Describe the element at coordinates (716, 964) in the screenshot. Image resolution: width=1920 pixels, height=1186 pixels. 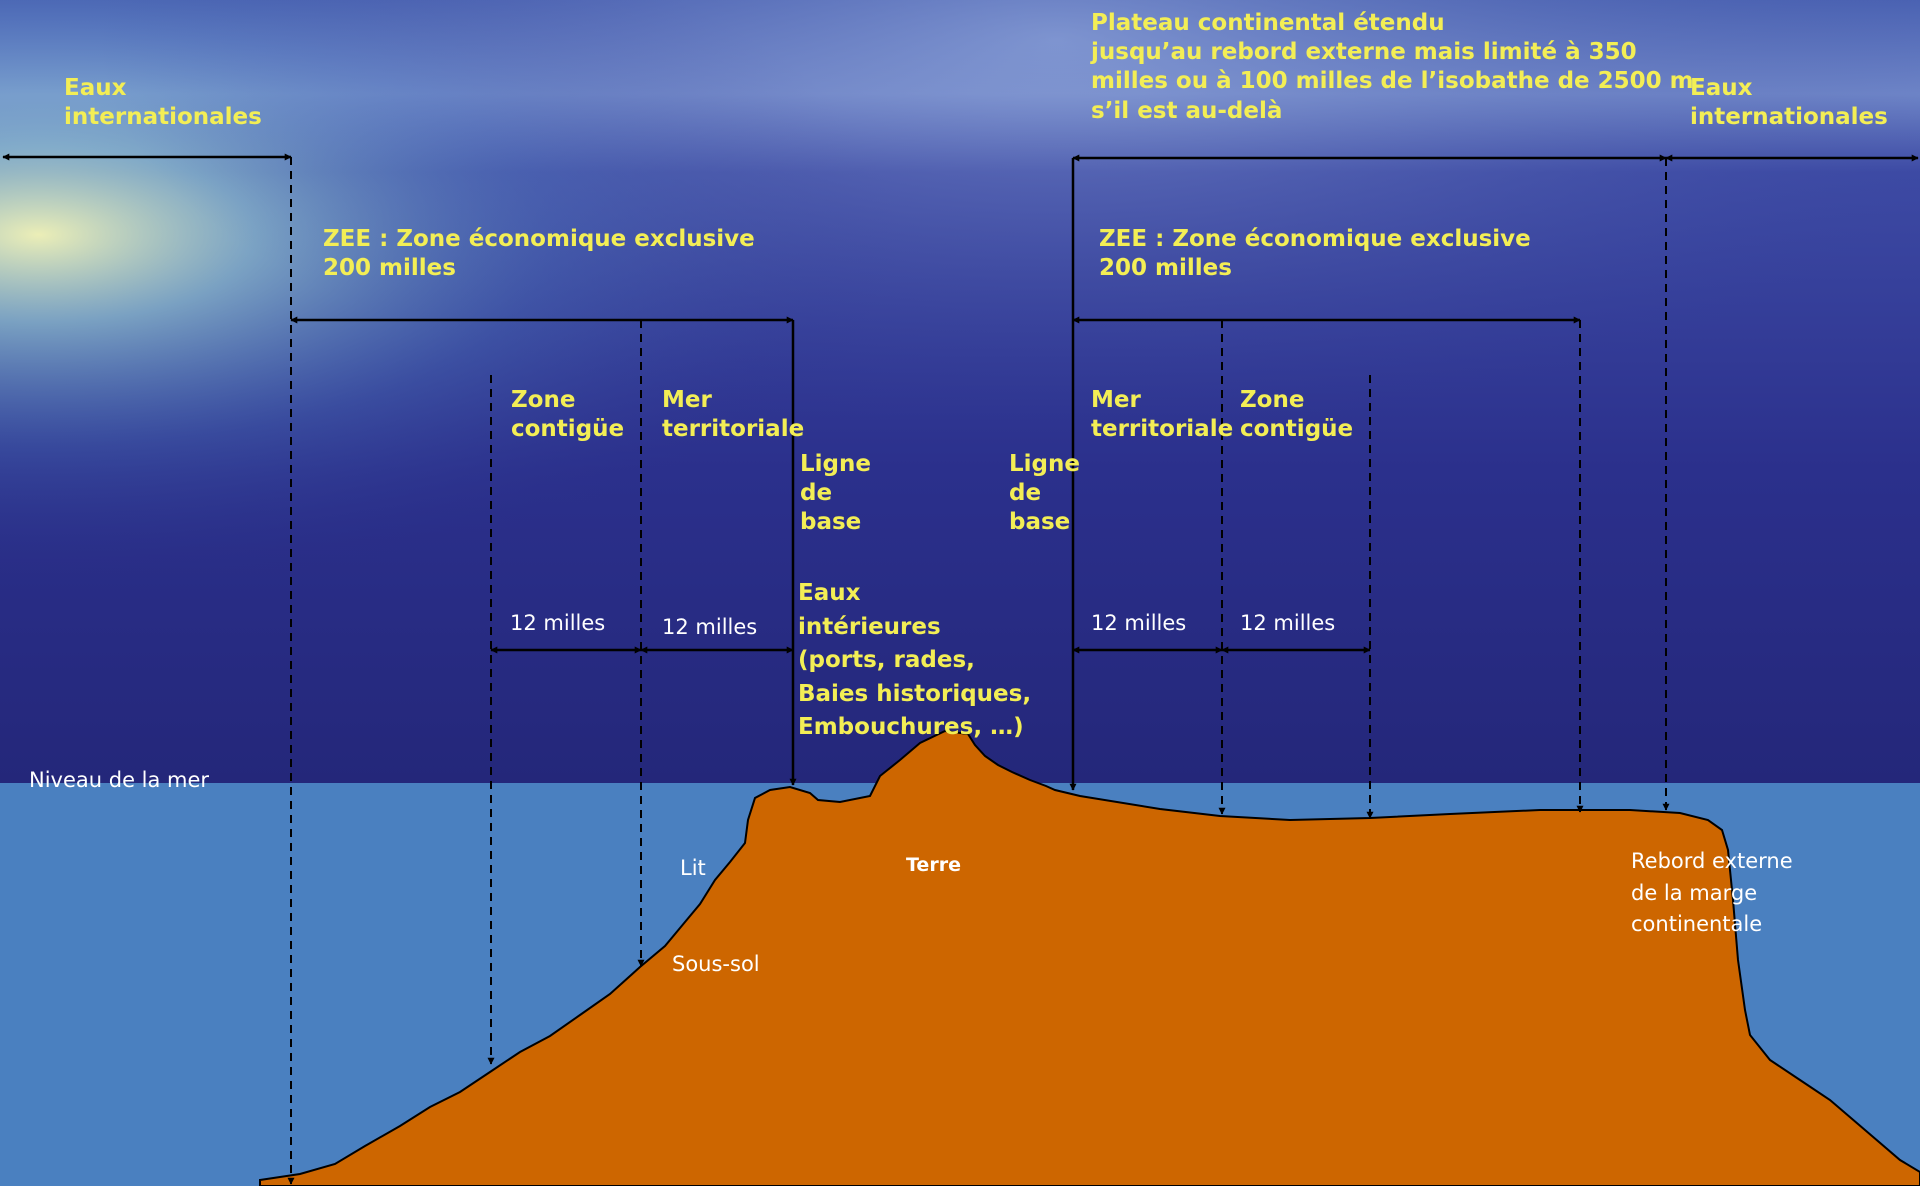
I see `label-sous-sol: Sous-sol` at that location.